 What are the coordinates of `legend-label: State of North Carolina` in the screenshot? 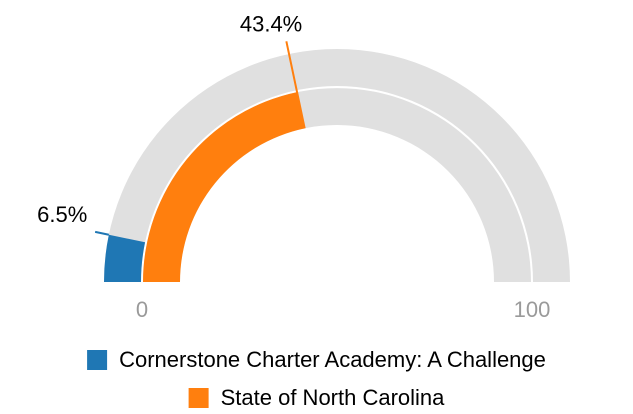 It's located at (333, 397).